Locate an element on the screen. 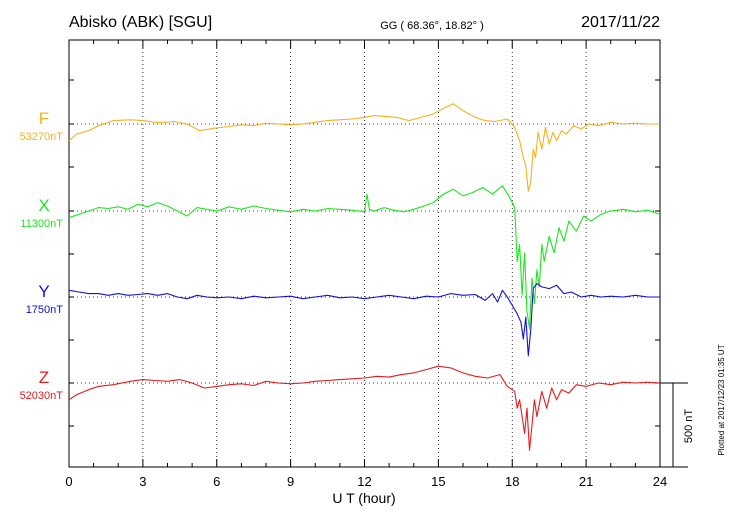  series-name-f: F is located at coordinates (44, 118).